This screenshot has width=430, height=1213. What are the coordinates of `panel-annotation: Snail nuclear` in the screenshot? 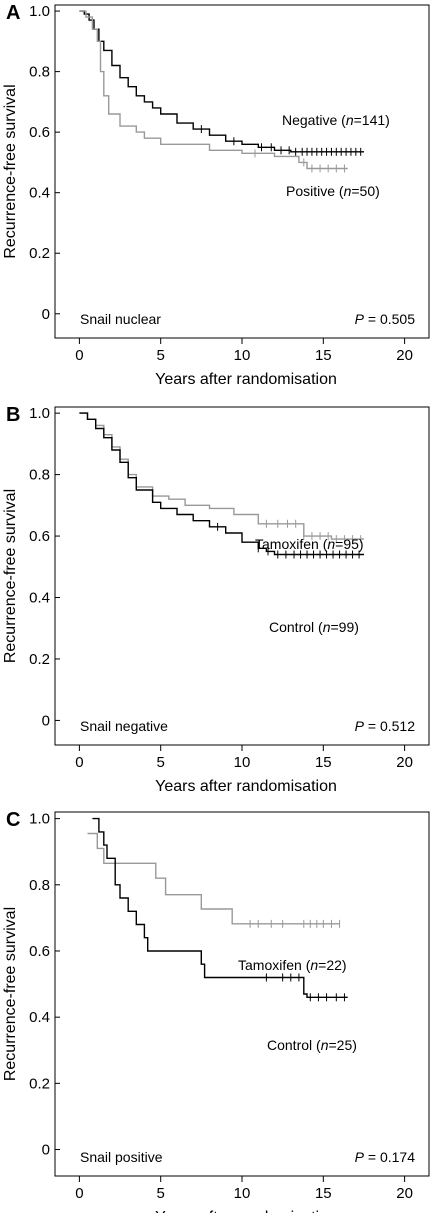 It's located at (120, 319).